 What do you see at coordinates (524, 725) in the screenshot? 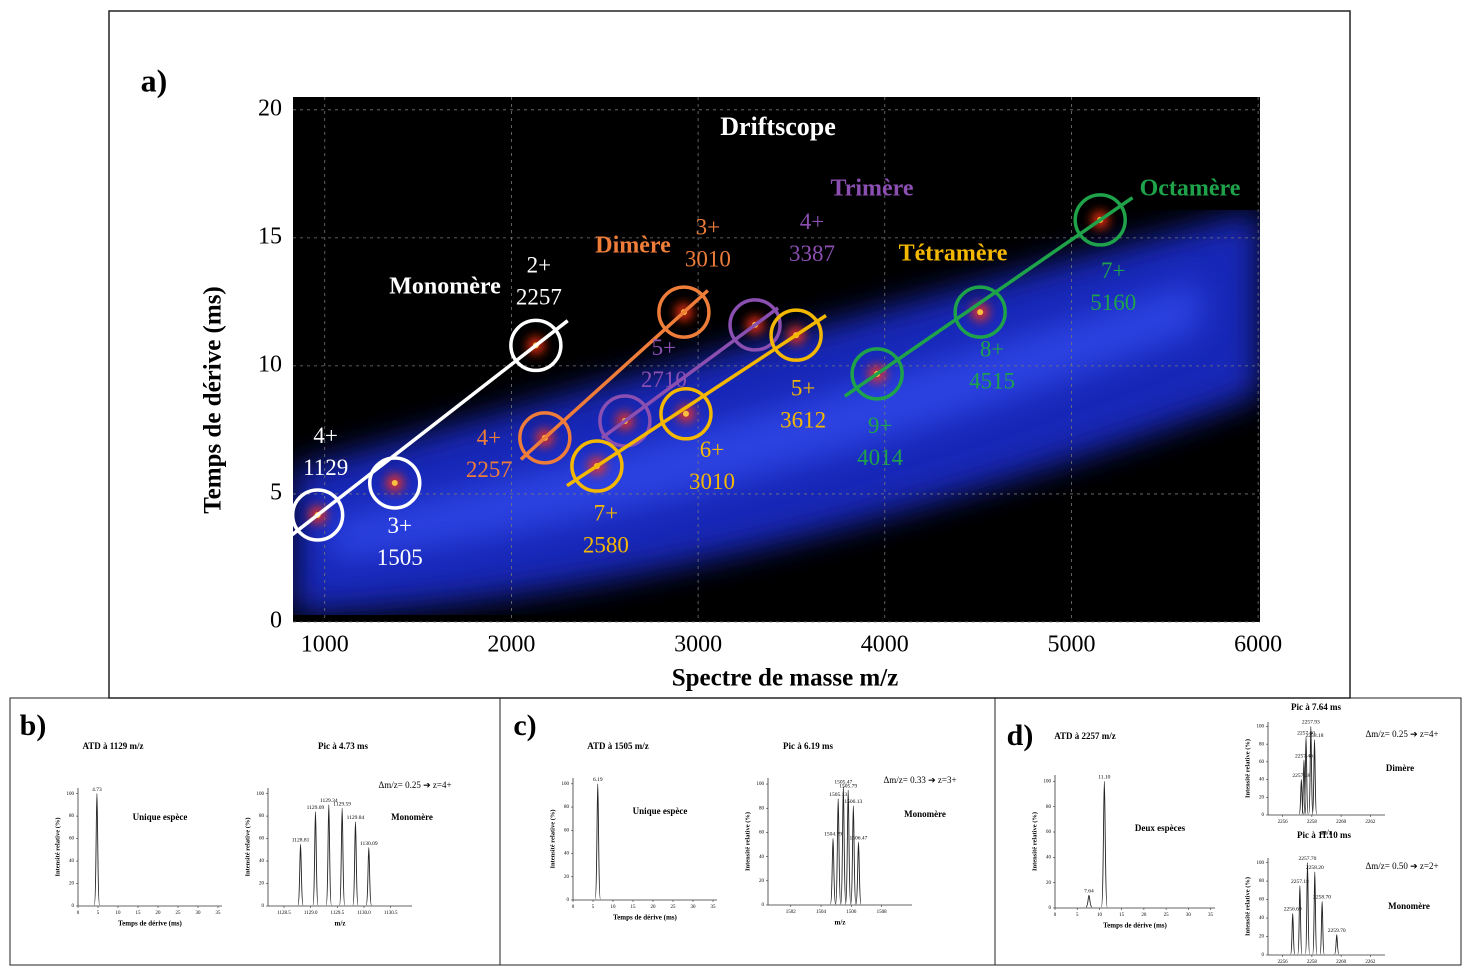
I see `panel-label: c)` at bounding box center [524, 725].